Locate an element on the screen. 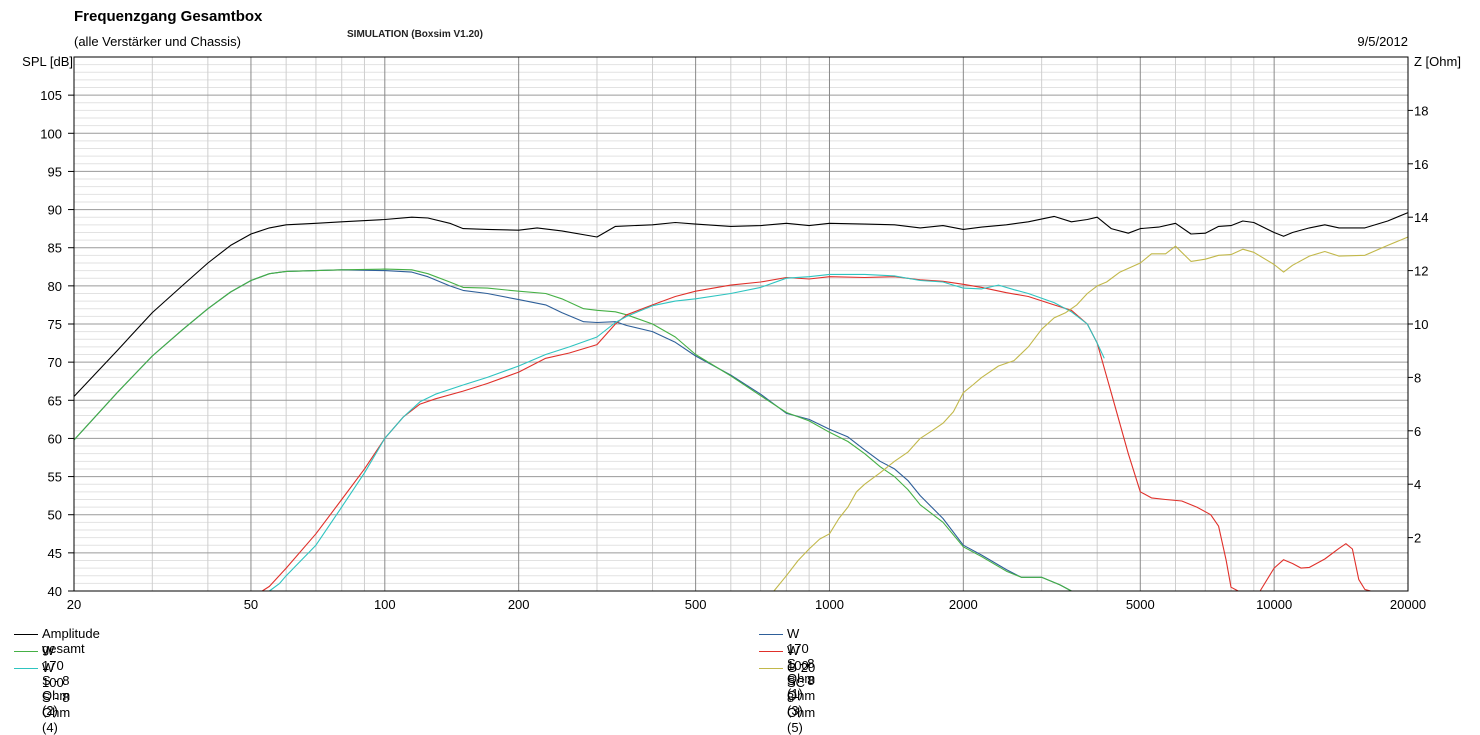 The height and width of the screenshot is (735, 1480). y-tick-label: 85 is located at coordinates (55, 248).